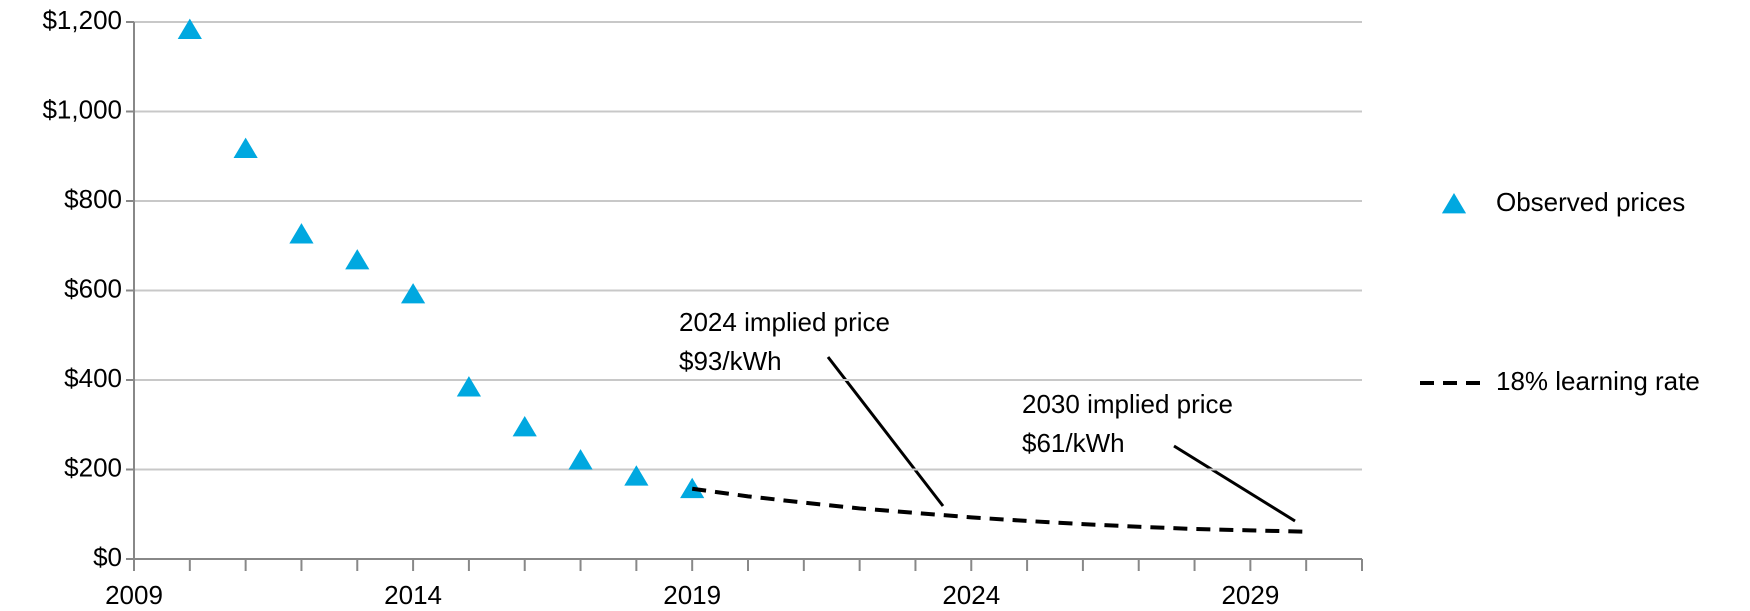  What do you see at coordinates (93, 199) in the screenshot?
I see `y-tick-label: $800` at bounding box center [93, 199].